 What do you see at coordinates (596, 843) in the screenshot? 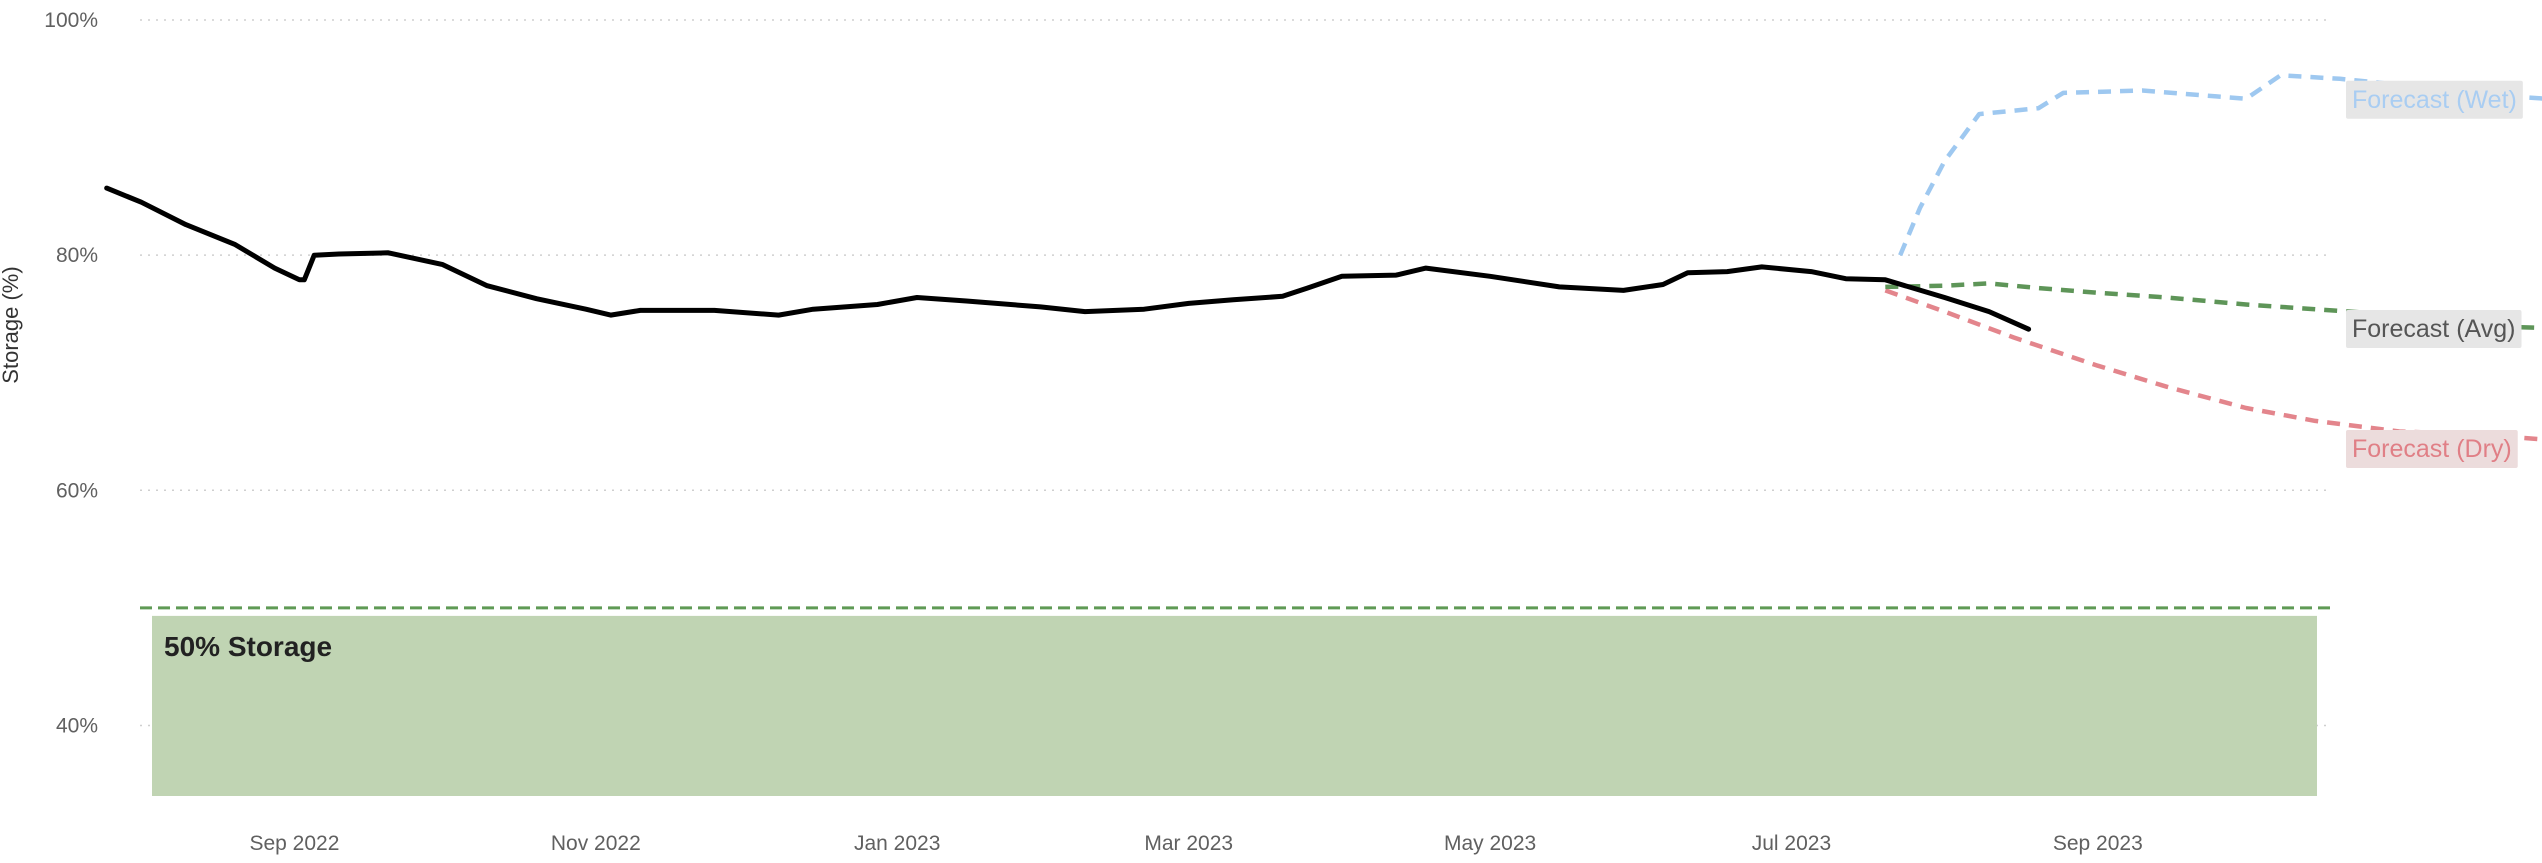
I see `x-tick-label: Nov 2022` at bounding box center [596, 843].